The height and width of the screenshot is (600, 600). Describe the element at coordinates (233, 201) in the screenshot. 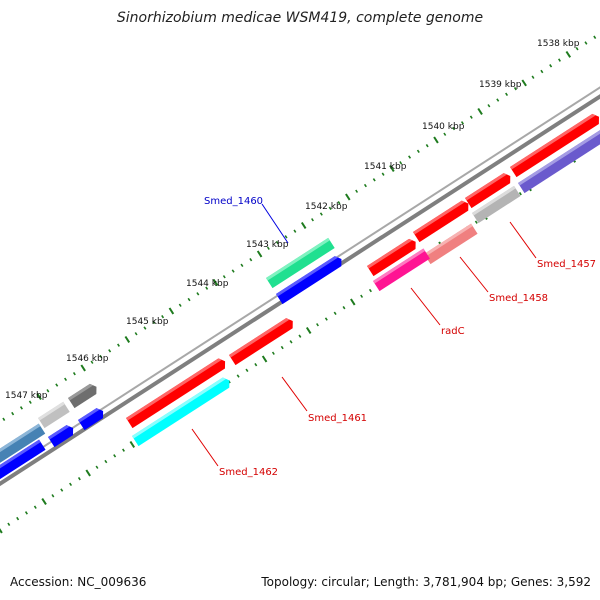

I see `gene-label-smed-1460: Smed_1460` at that location.